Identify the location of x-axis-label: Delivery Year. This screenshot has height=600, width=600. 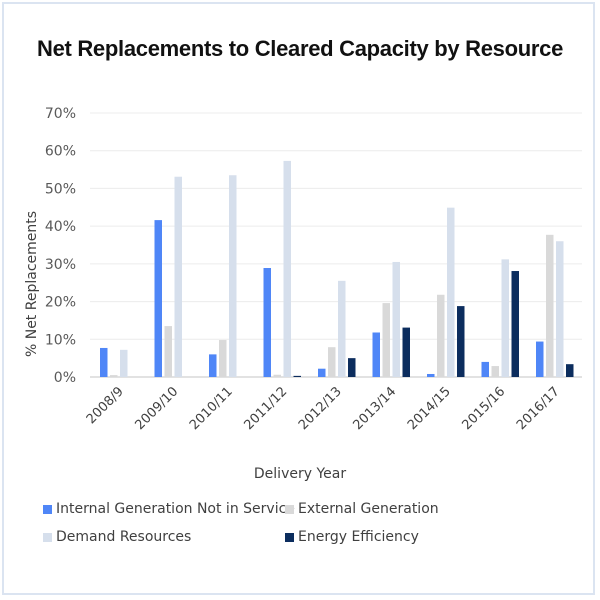
(300, 474).